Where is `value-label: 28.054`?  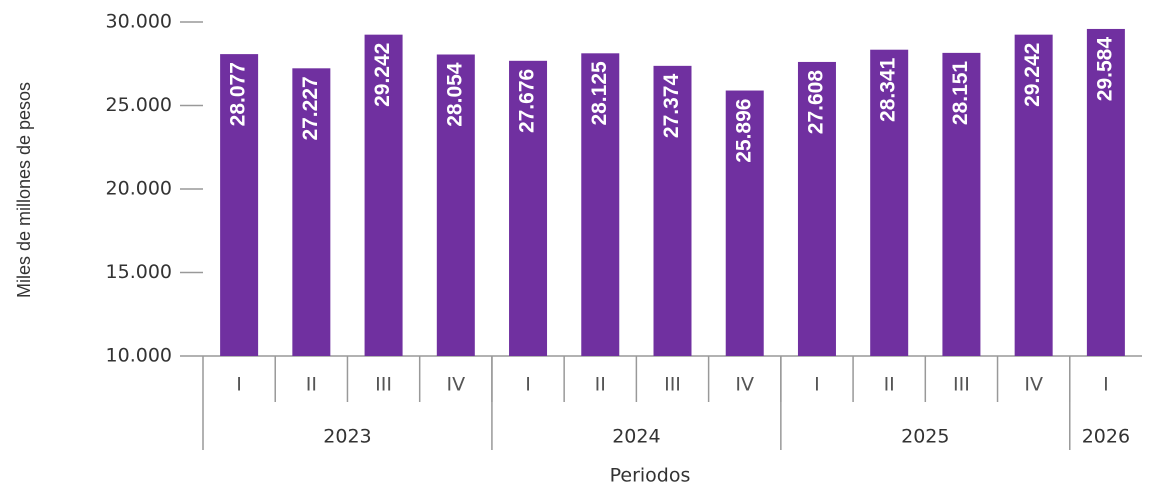
value-label: 28.054 is located at coordinates (454, 94).